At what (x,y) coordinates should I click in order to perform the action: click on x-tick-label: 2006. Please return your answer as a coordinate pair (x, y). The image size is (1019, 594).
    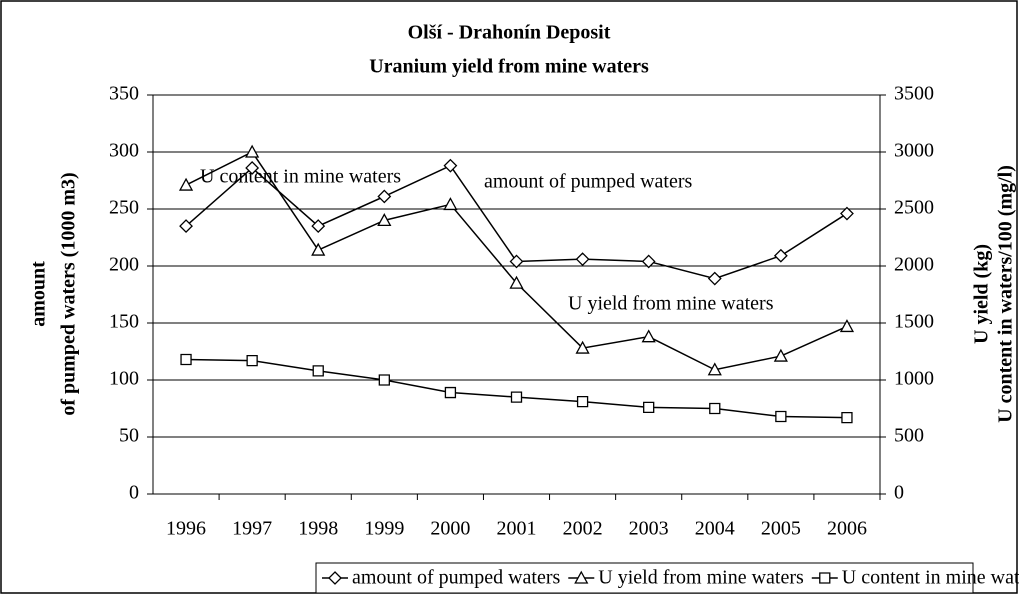
    Looking at the image, I should click on (847, 529).